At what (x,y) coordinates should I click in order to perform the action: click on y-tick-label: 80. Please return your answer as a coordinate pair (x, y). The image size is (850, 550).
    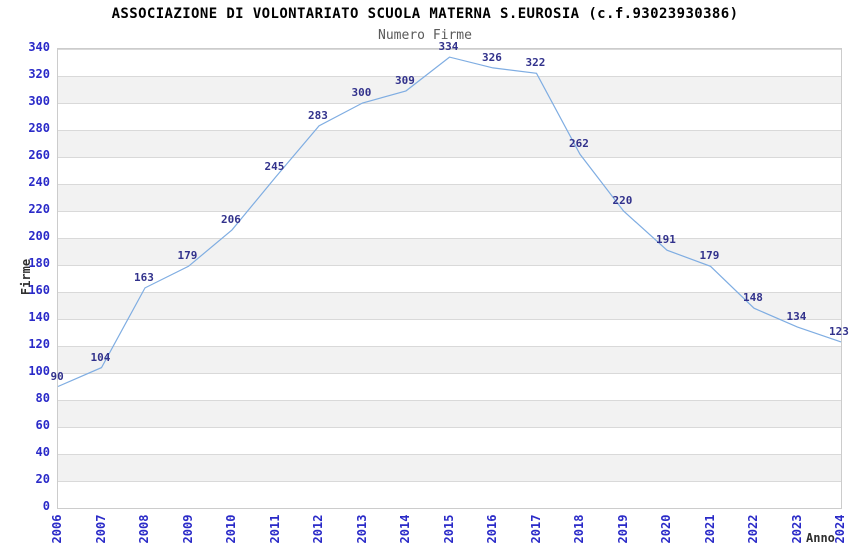
    Looking at the image, I should click on (42, 398).